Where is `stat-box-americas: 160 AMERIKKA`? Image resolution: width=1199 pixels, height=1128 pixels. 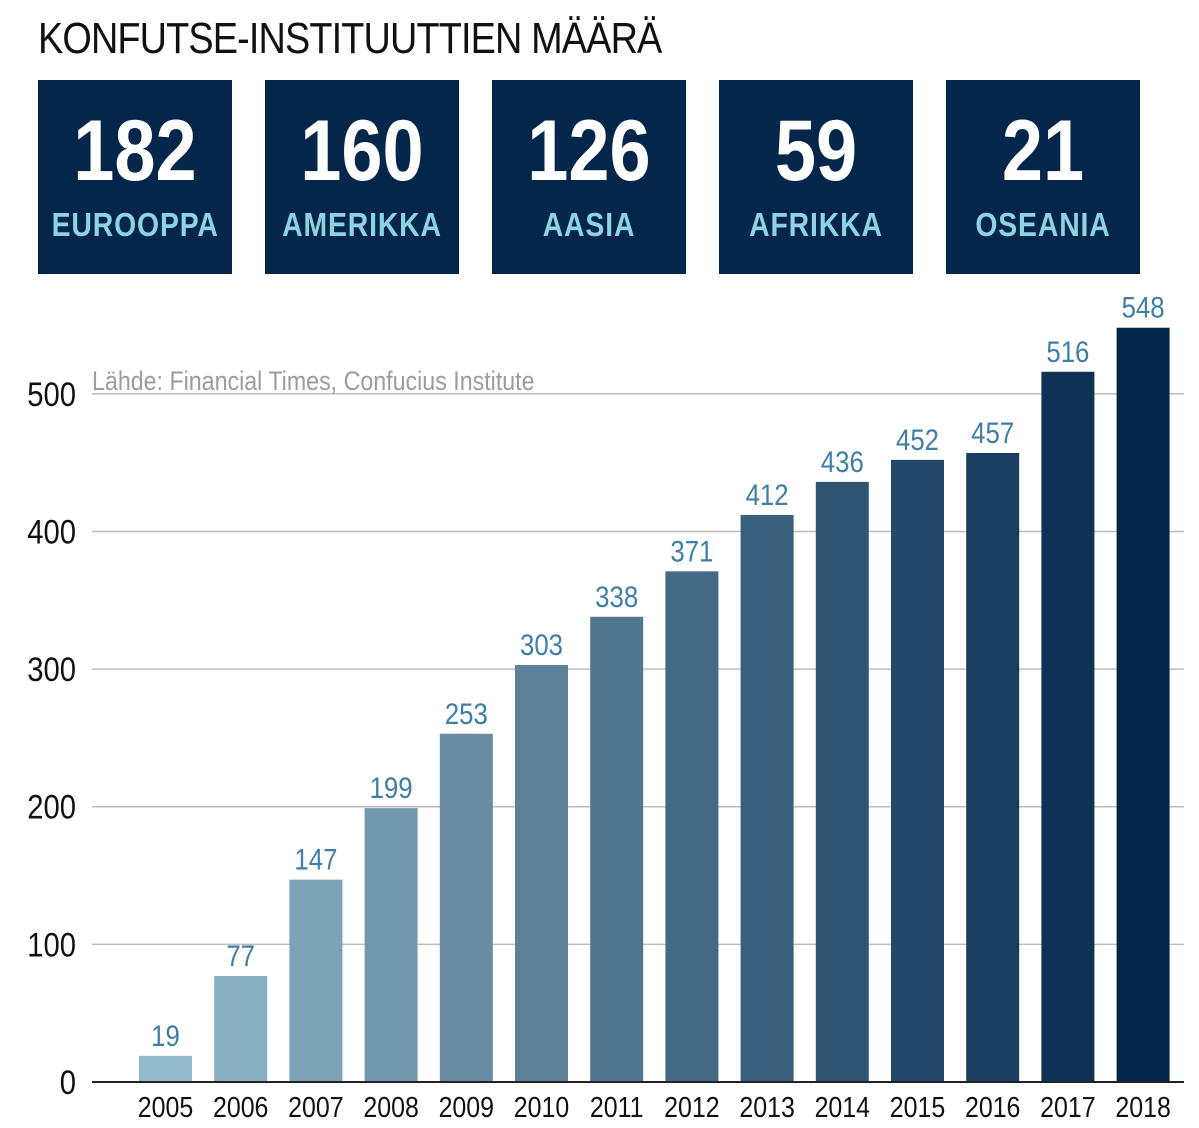 stat-box-americas: 160 AMERIKKA is located at coordinates (362, 177).